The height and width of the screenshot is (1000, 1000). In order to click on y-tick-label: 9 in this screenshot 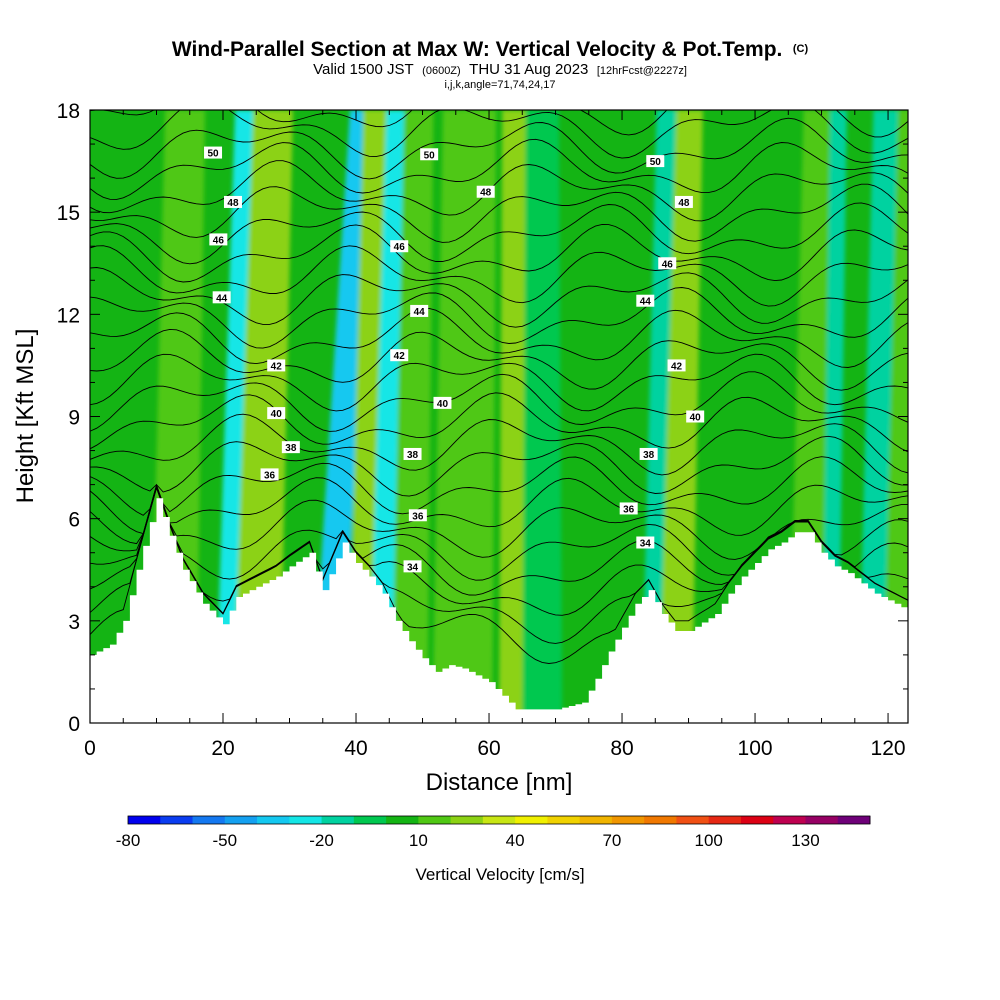, I will do `click(74, 418)`.